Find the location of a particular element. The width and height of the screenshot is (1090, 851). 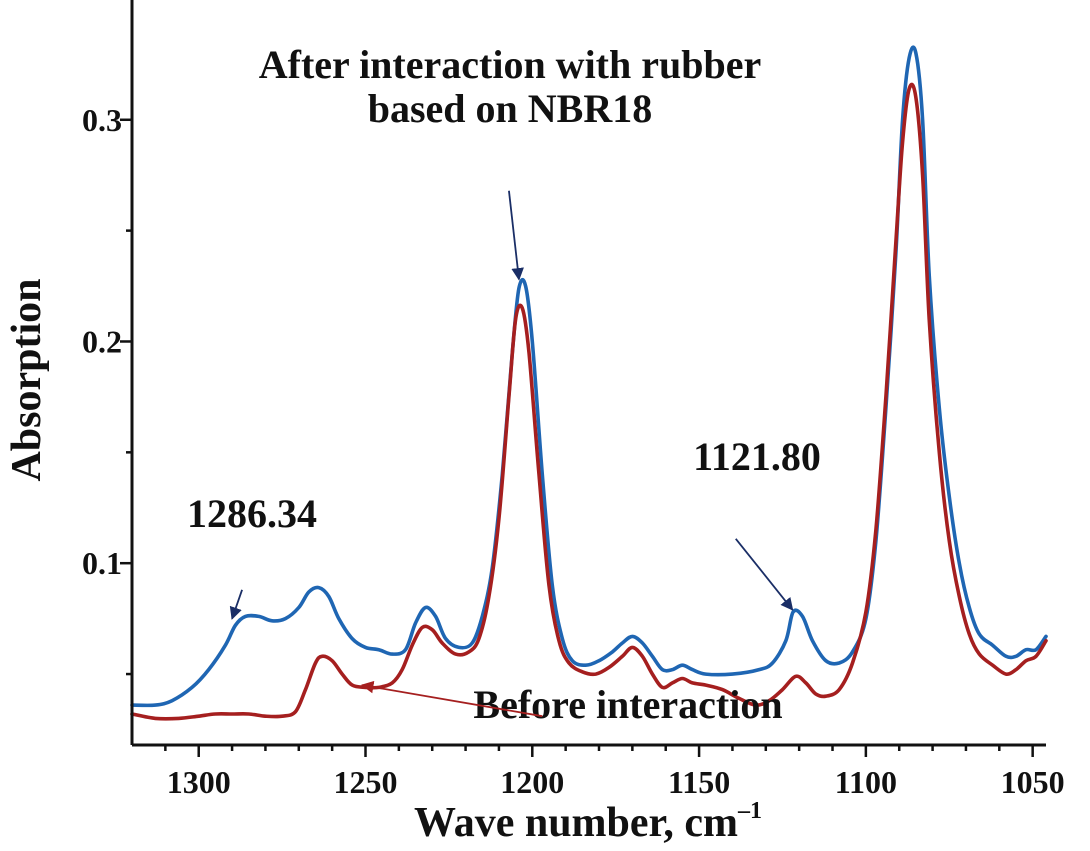

x-axis-title: Wave number, cm–1 is located at coordinates (588, 822).